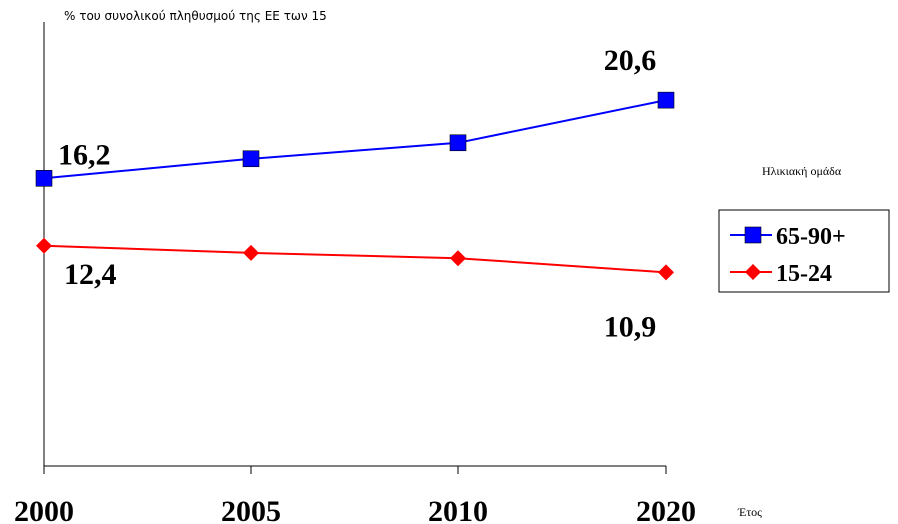 This screenshot has height=524, width=898. Describe the element at coordinates (90, 274) in the screenshot. I see `data-label: 12,4` at that location.